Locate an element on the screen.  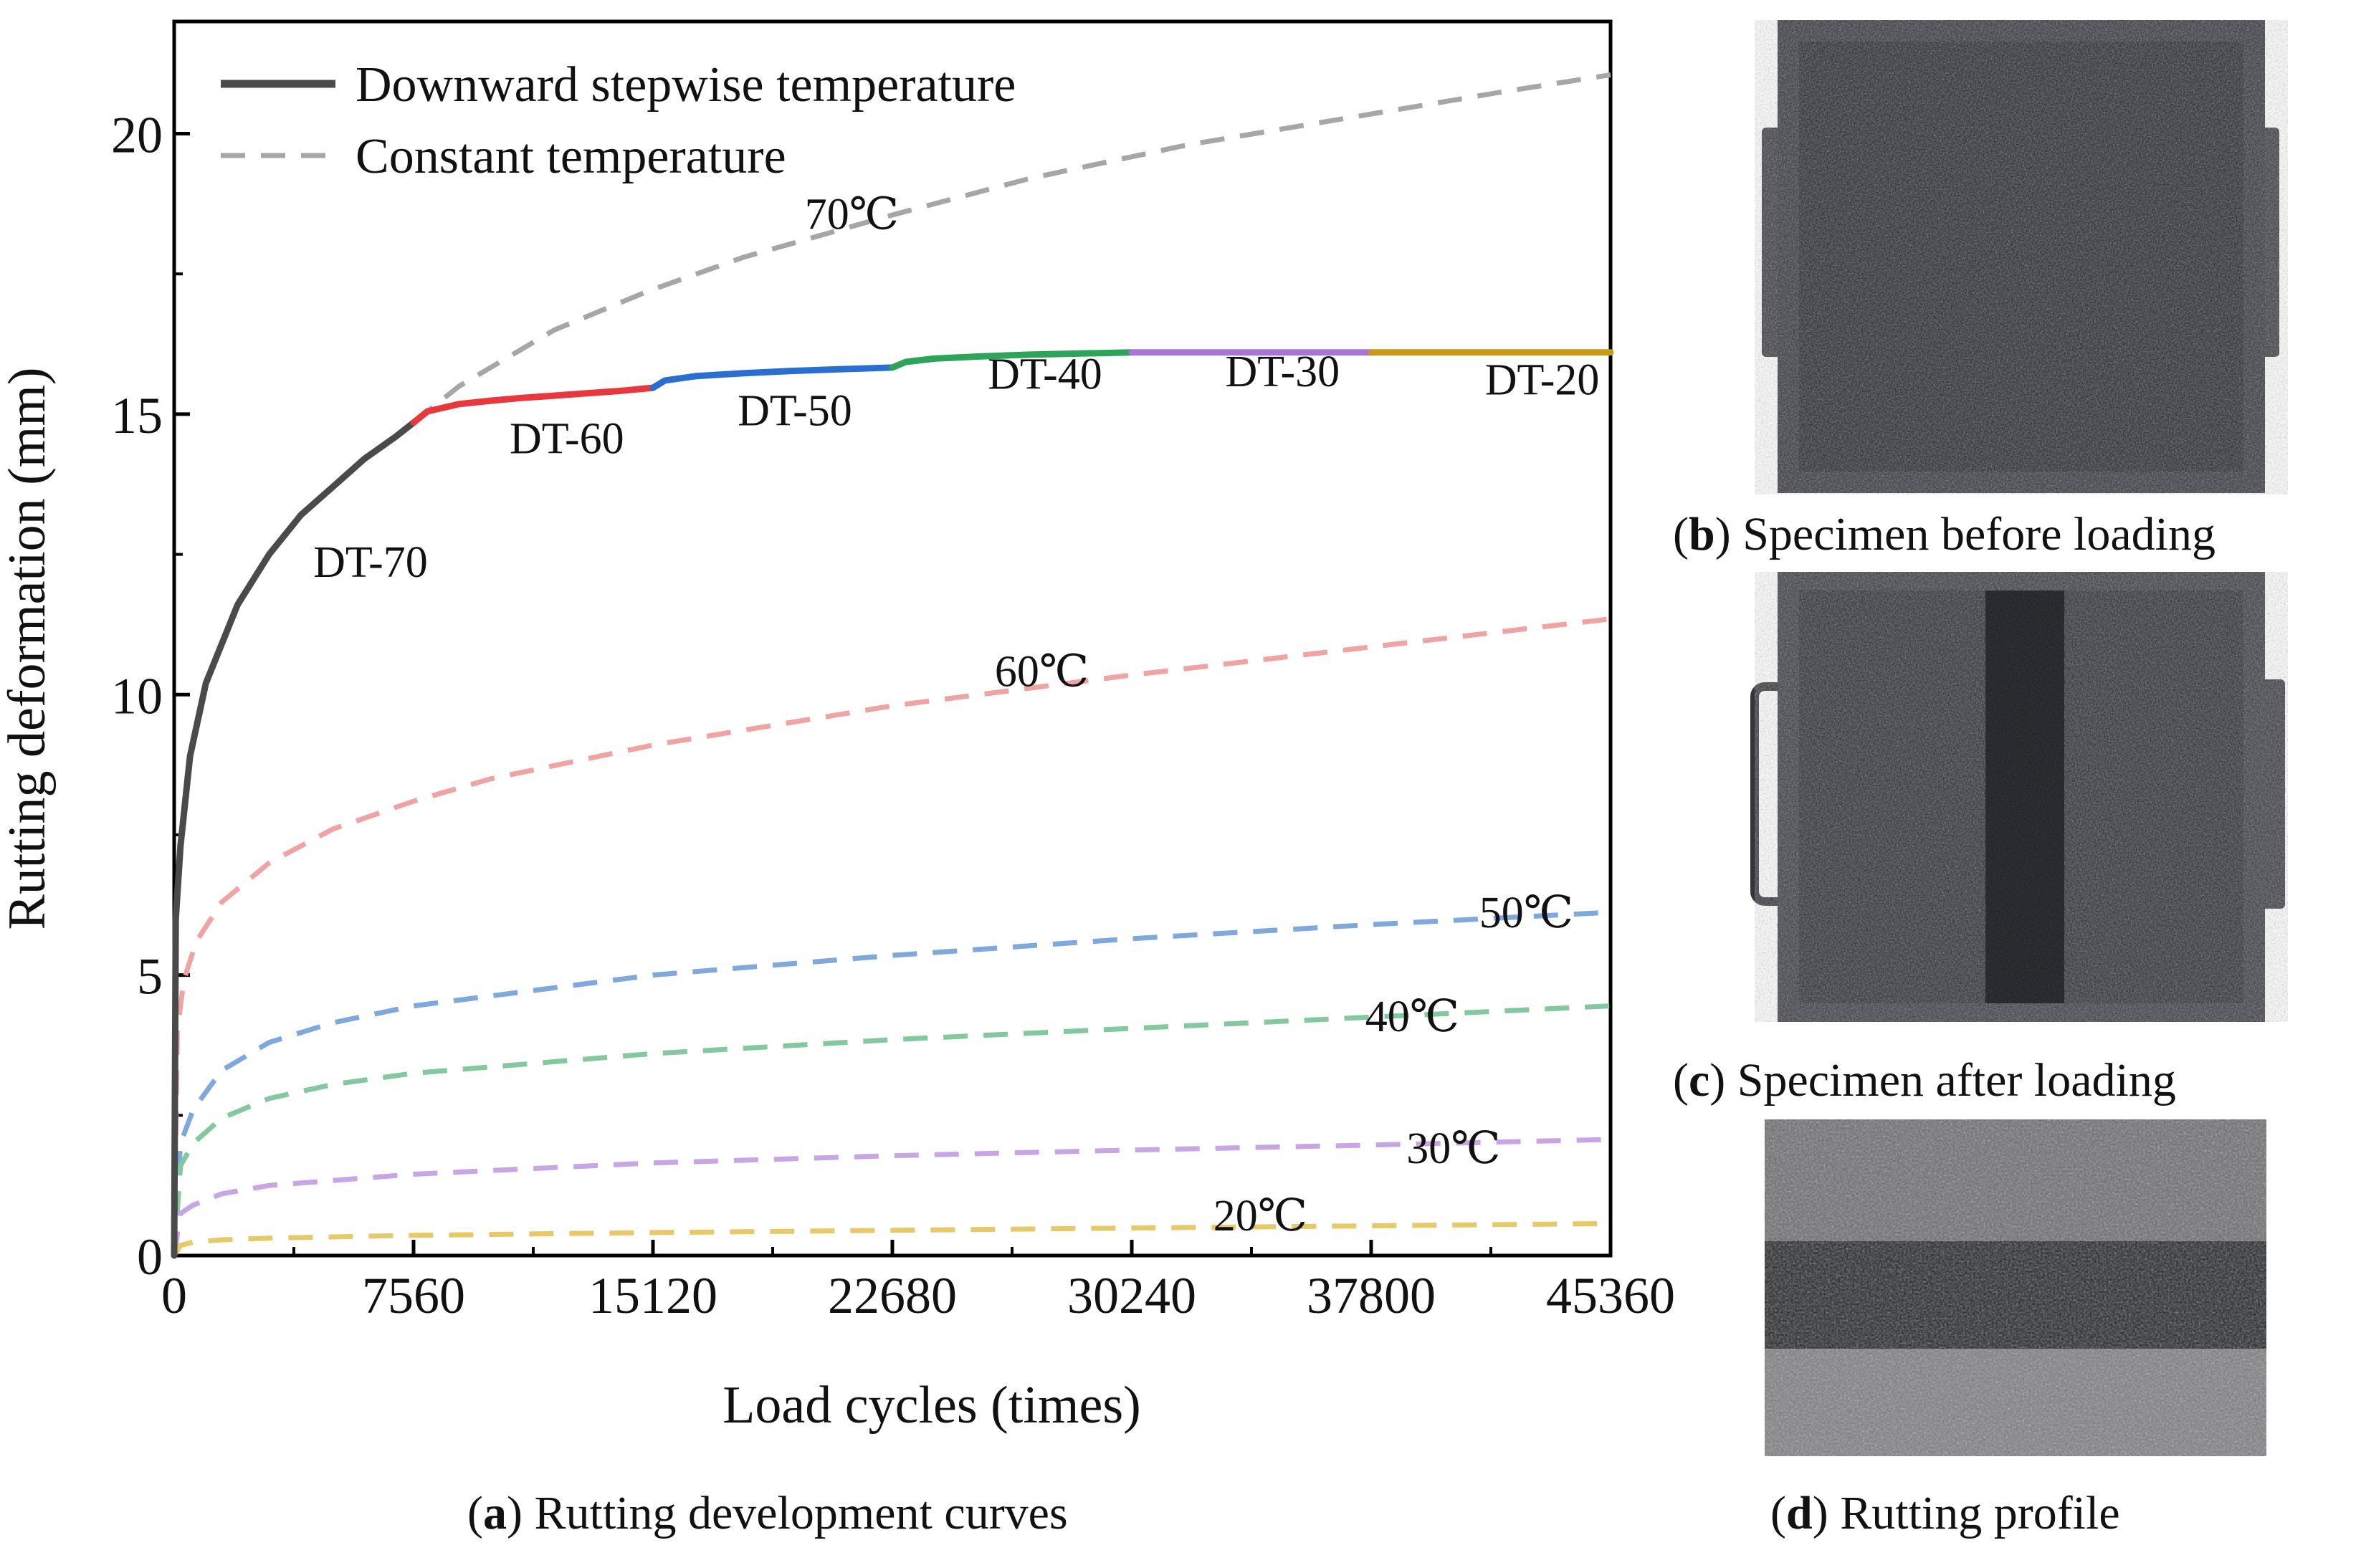
caption-b: (b) Specimen before loading is located at coordinates (1944, 534).